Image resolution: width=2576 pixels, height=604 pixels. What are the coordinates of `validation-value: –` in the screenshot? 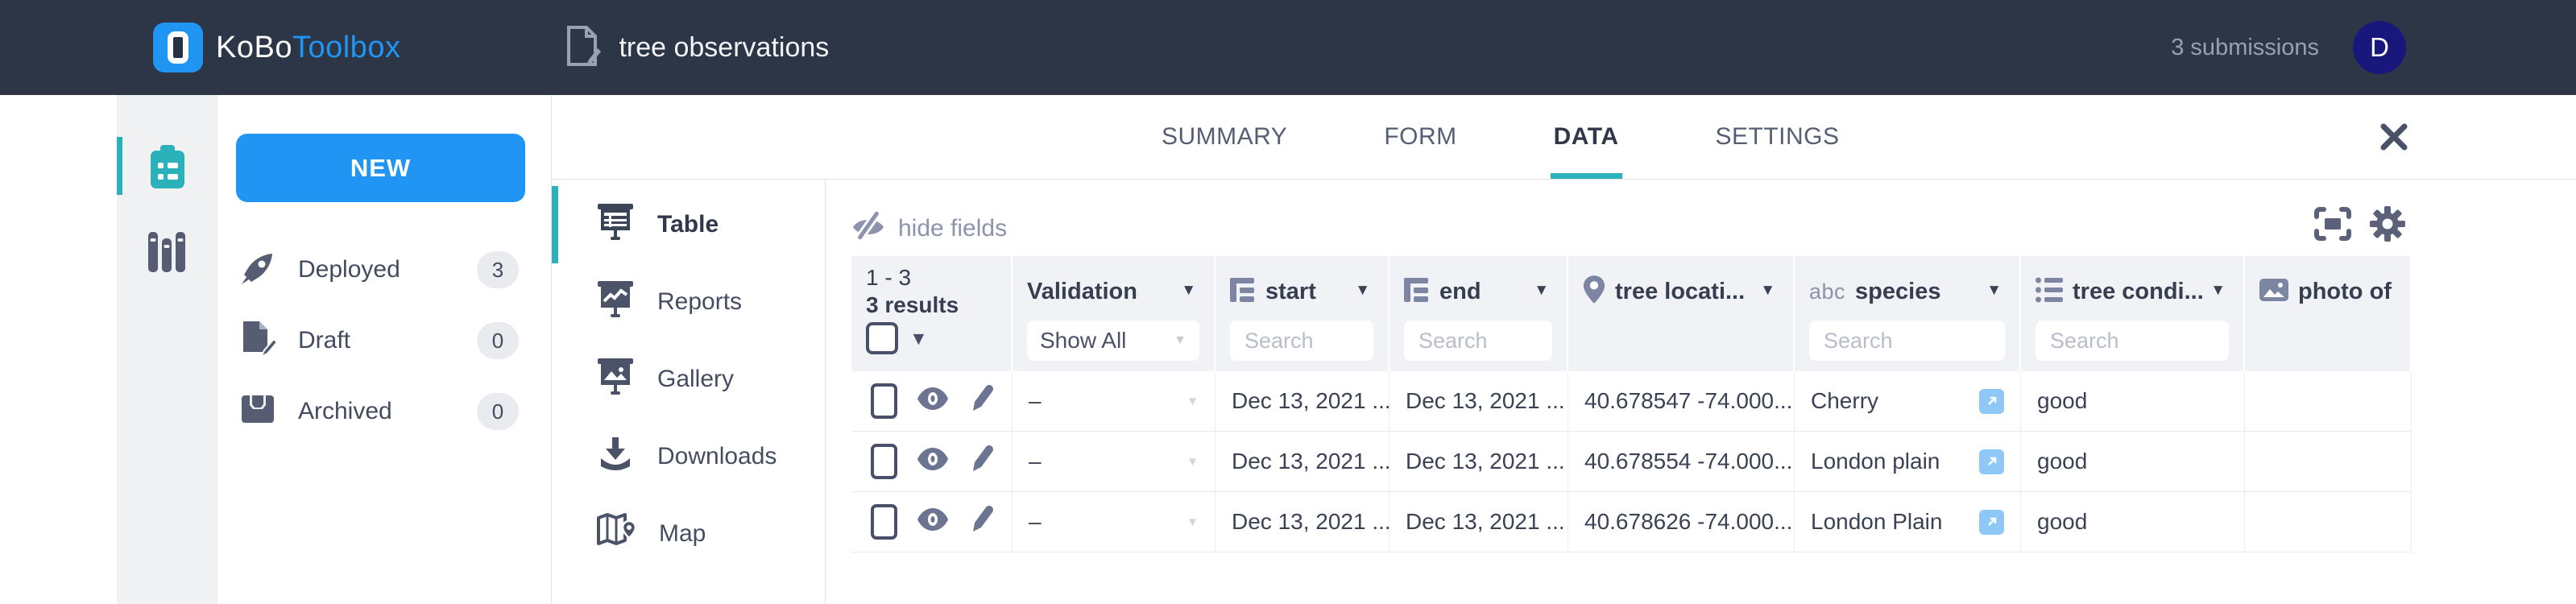 It's located at (1035, 462).